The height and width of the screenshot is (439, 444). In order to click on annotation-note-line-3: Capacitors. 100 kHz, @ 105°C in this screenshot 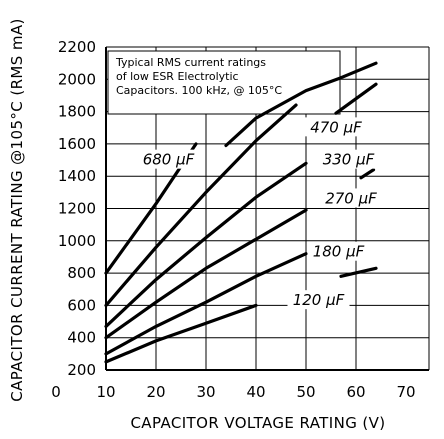, I will do `click(199, 90)`.